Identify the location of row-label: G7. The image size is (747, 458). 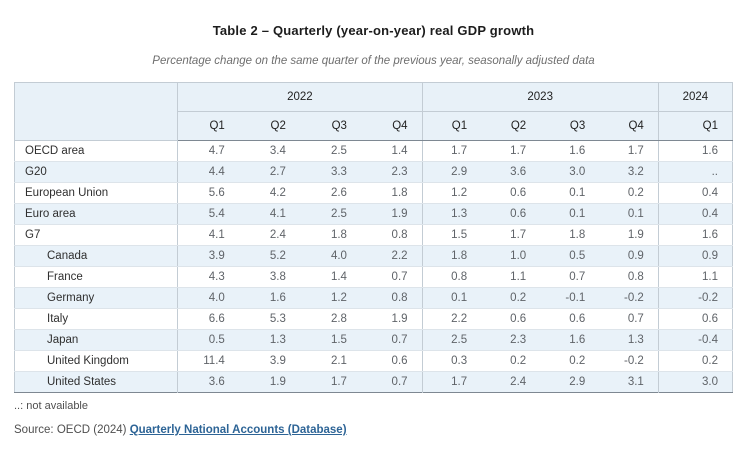
(96, 235).